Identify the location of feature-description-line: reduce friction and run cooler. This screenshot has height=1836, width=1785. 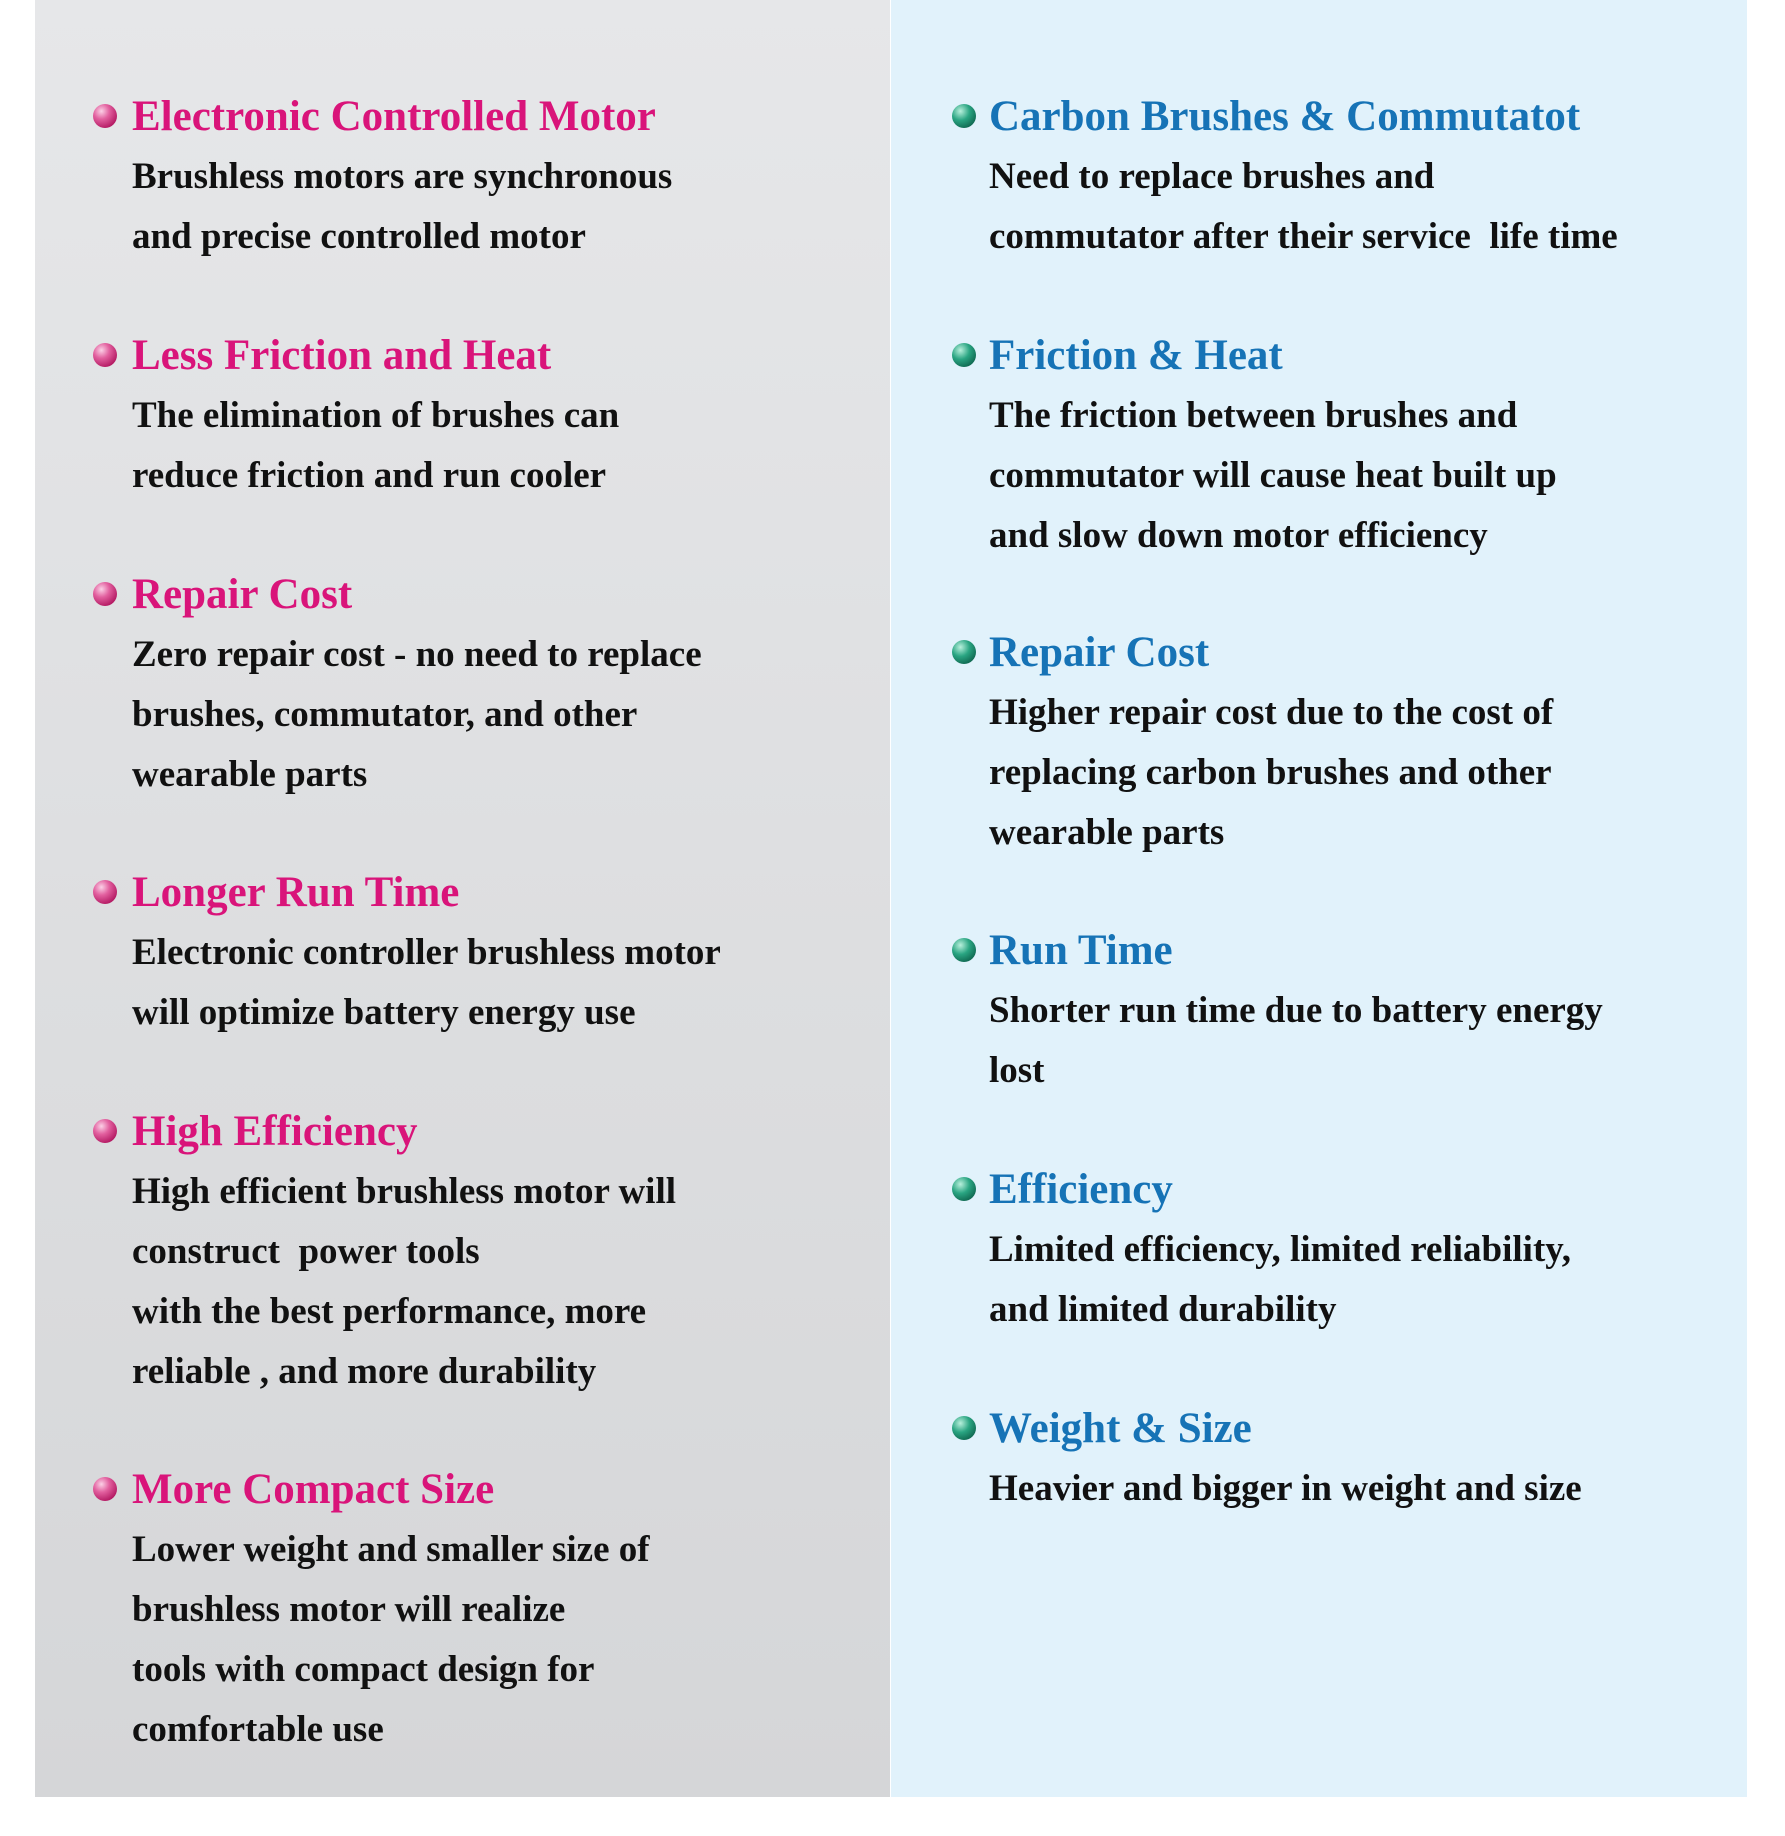
(369, 475).